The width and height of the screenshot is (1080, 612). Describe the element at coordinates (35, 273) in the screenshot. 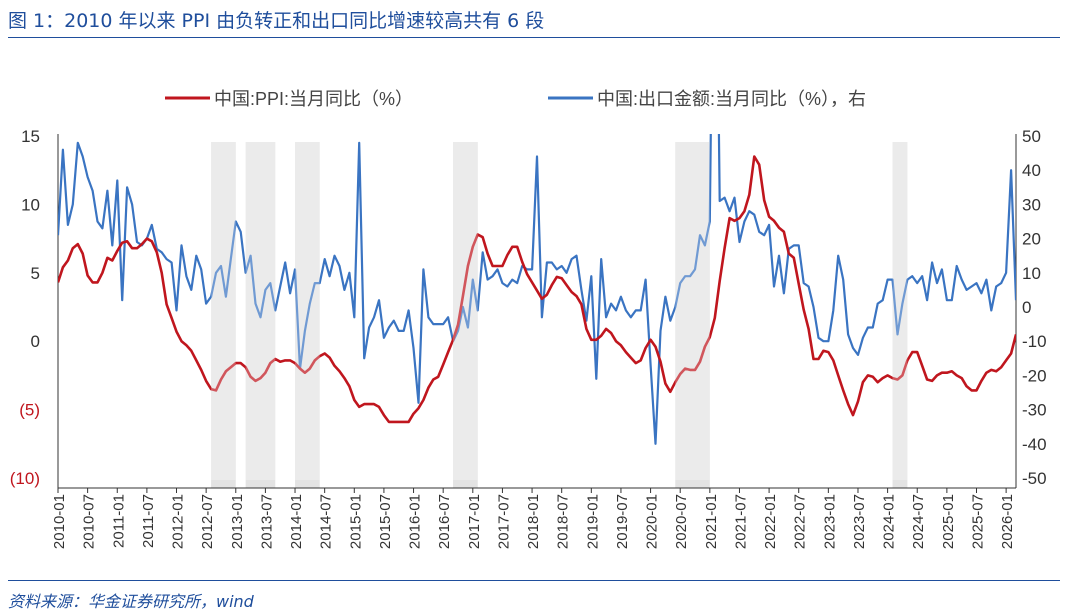

I see `left-tick-label: 5` at that location.